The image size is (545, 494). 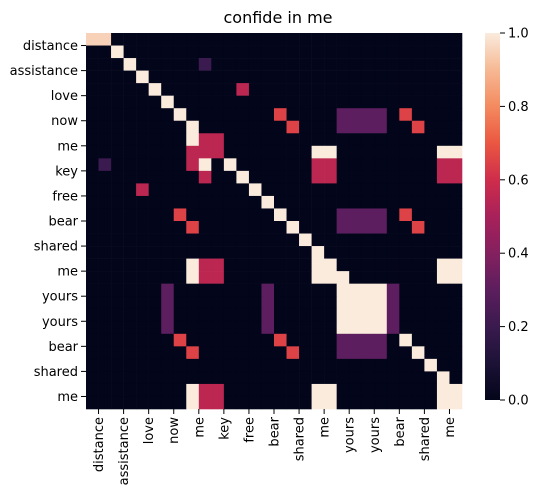 What do you see at coordinates (518, 254) in the screenshot?
I see `colorbar-tick-label: 0.4` at bounding box center [518, 254].